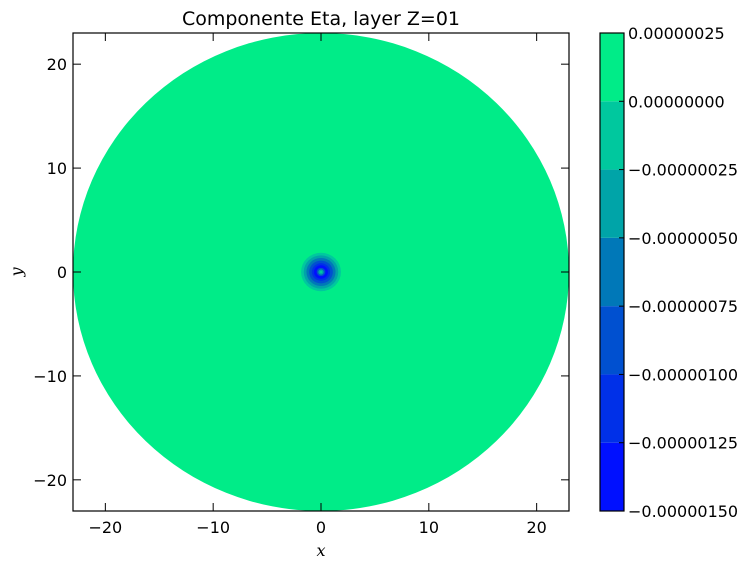  What do you see at coordinates (57, 64) in the screenshot?
I see `y-tick-label: 20` at bounding box center [57, 64].